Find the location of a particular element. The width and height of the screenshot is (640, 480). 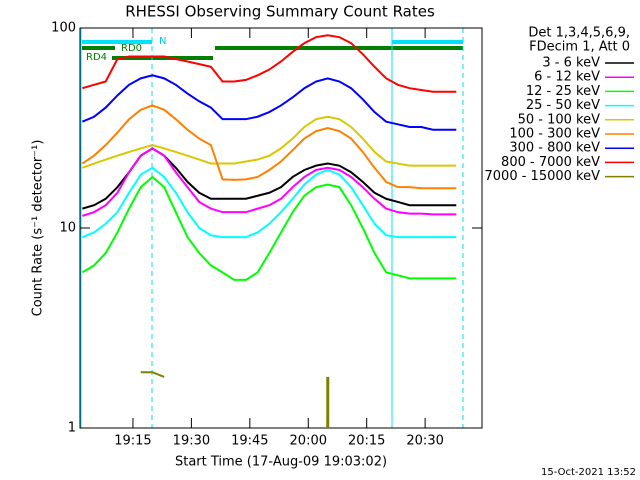

timestamp: 15-Oct-2021 13:52 is located at coordinates (588, 472).